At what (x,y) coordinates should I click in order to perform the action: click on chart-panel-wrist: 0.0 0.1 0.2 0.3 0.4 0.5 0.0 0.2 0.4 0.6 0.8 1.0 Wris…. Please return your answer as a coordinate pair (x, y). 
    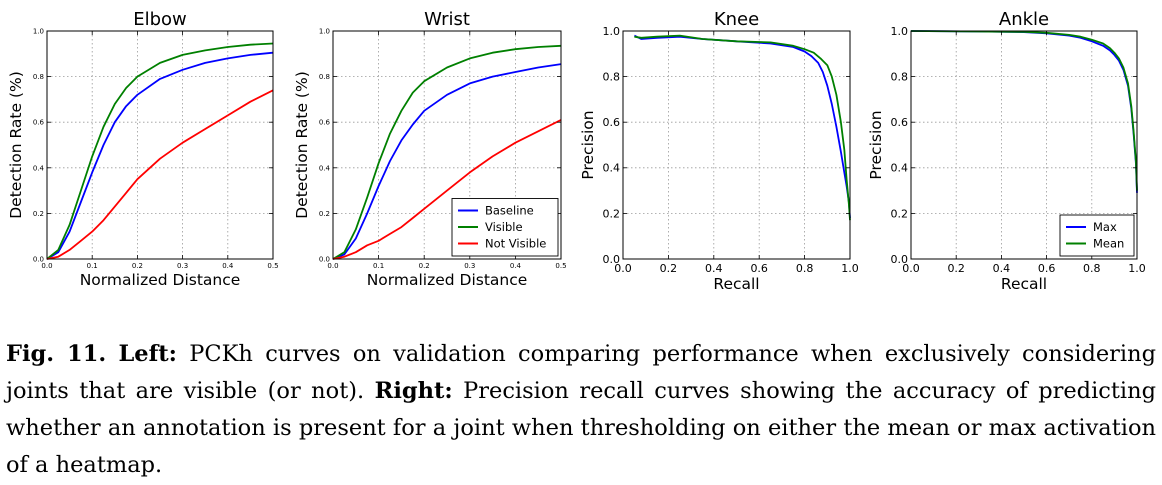
    Looking at the image, I should click on (430, 149).